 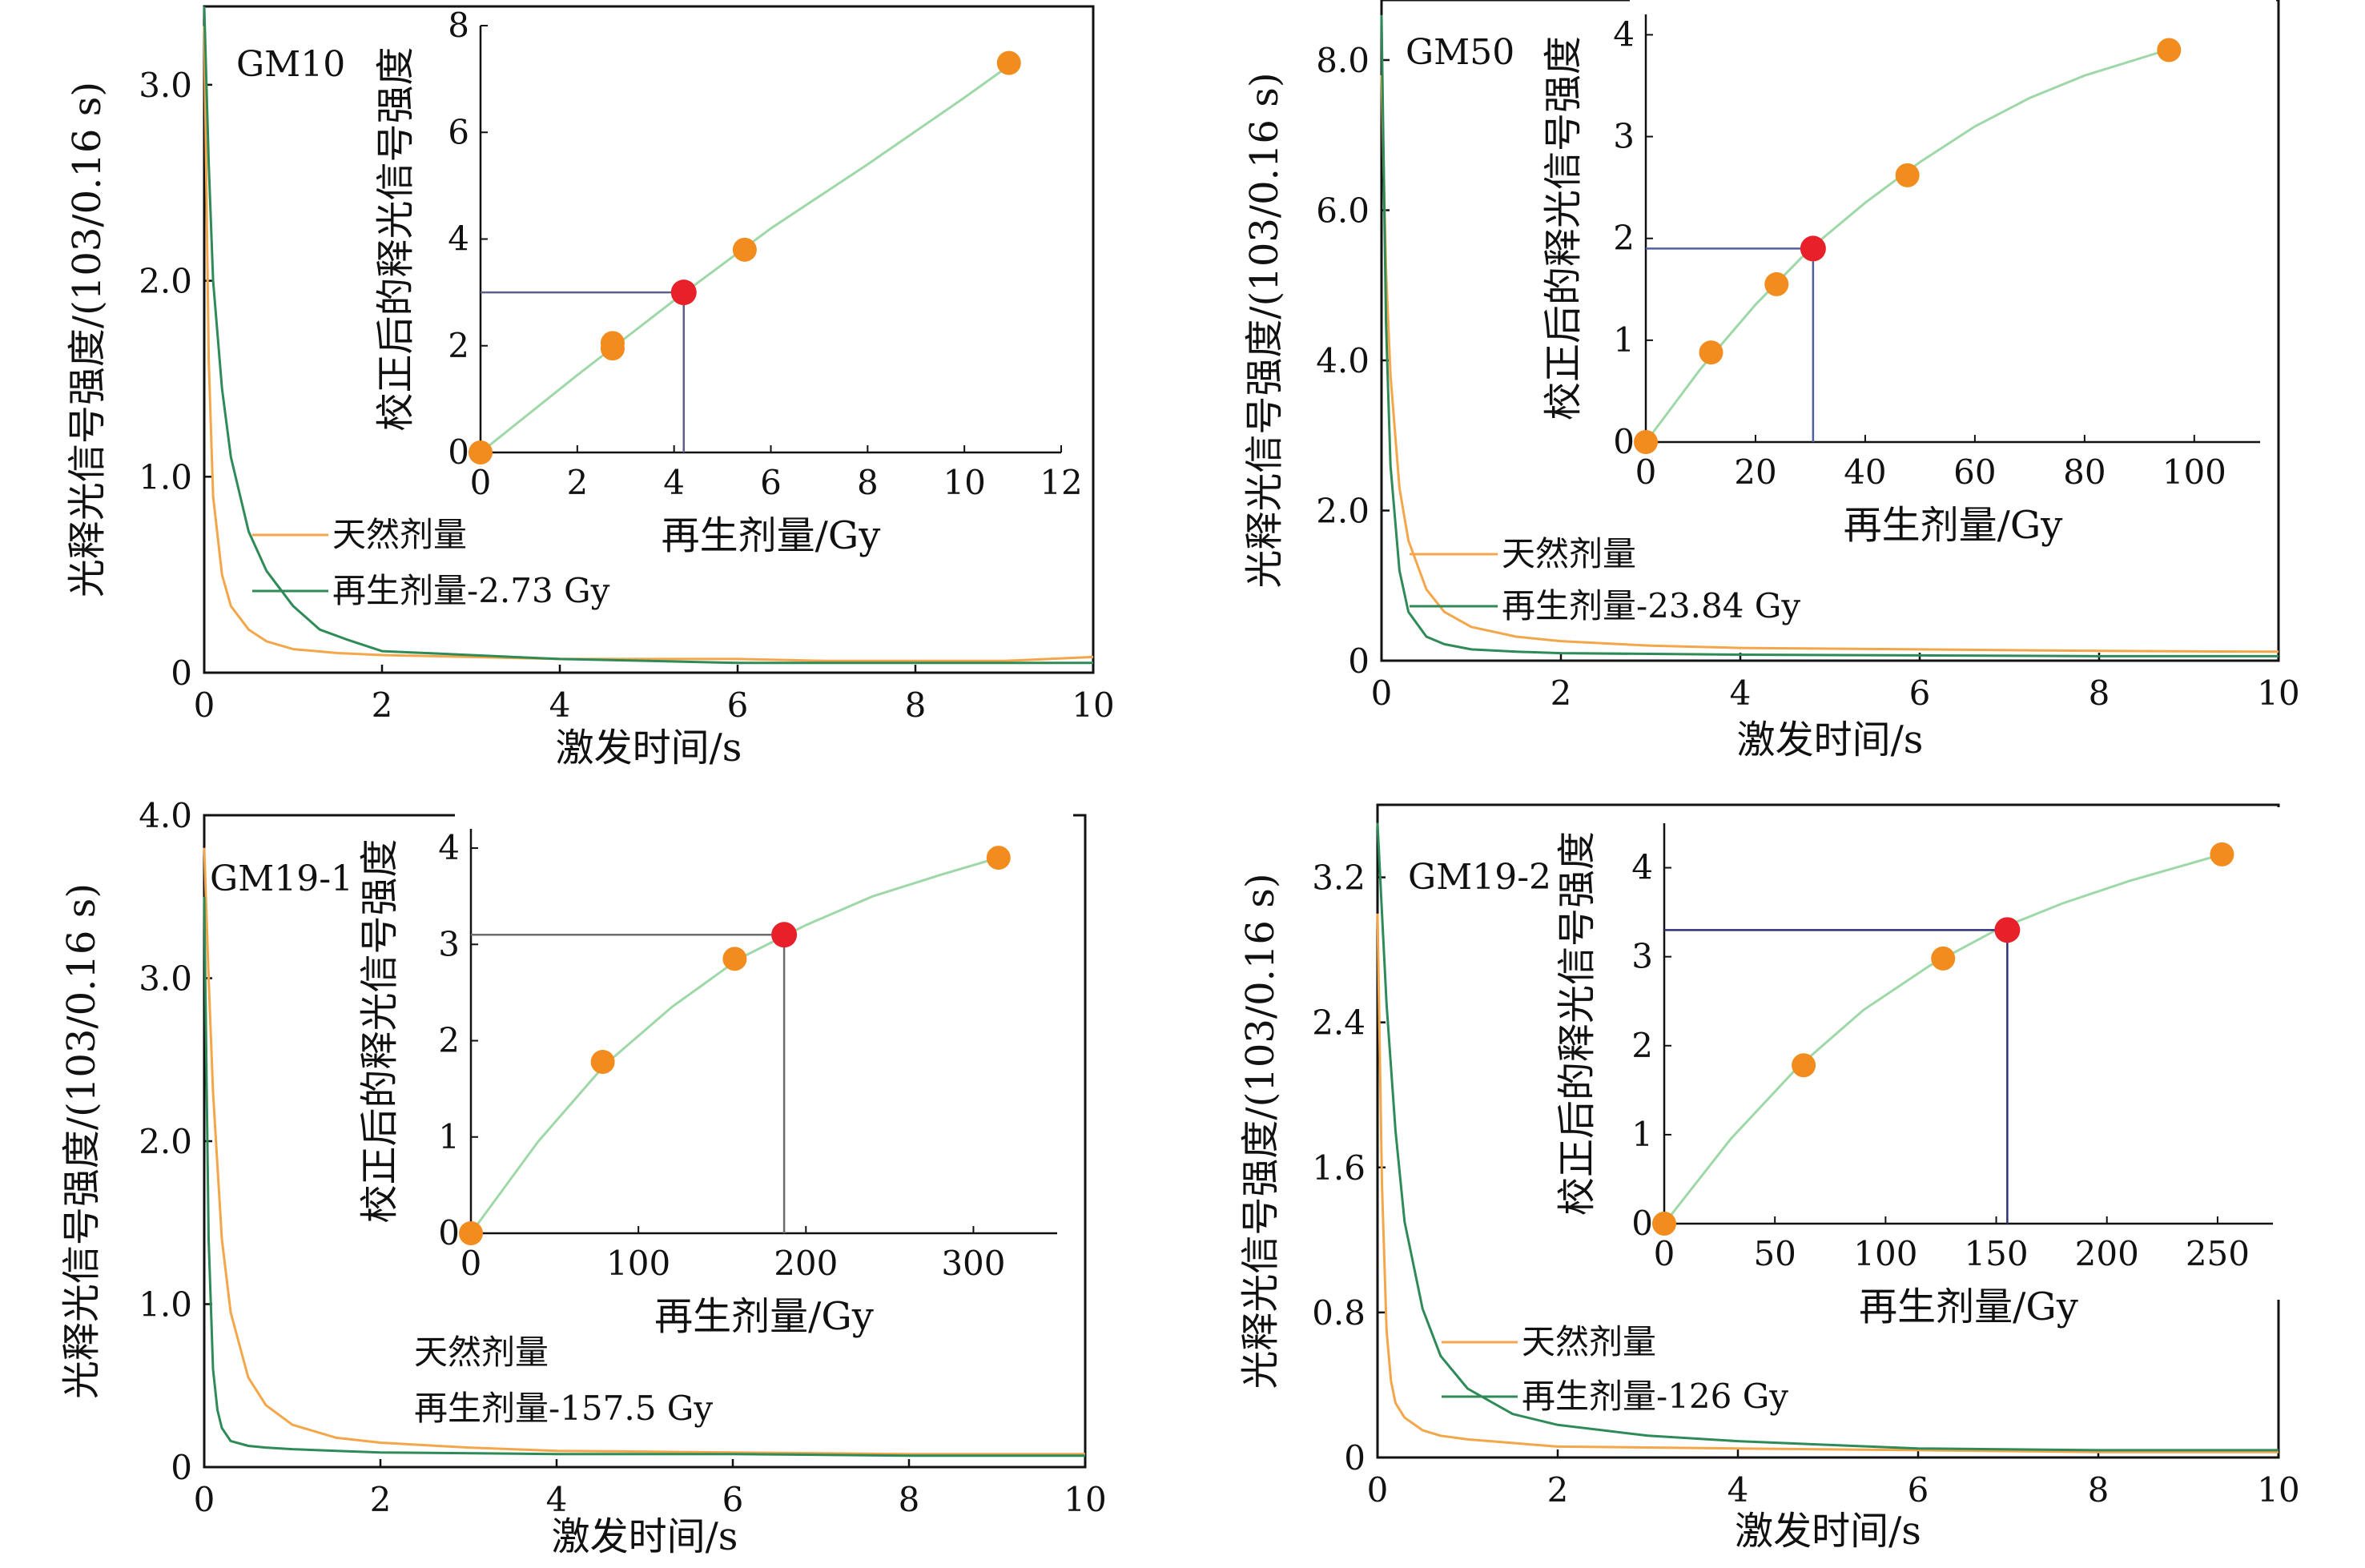 I want to click on inset-x-tick-label: 250, so click(x=2218, y=1254).